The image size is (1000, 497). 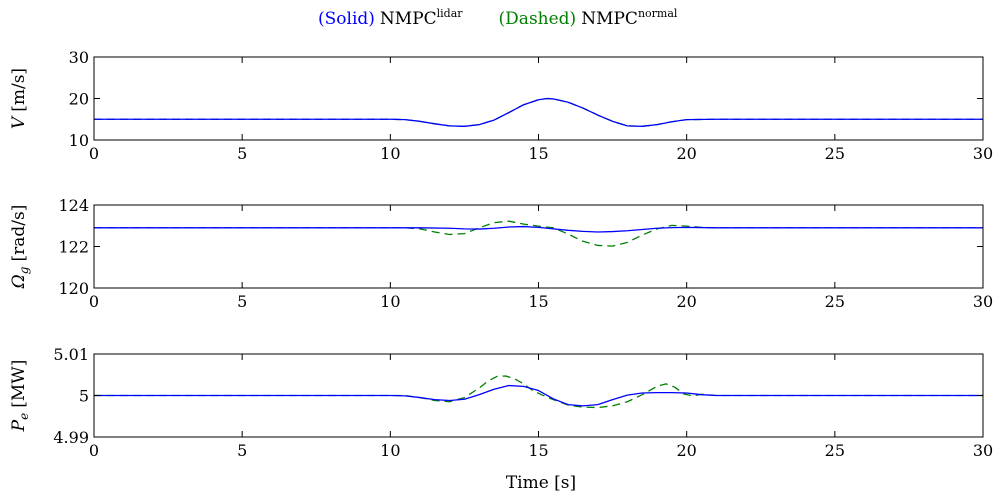 I want to click on y-tick-label: 10, so click(x=79, y=140).